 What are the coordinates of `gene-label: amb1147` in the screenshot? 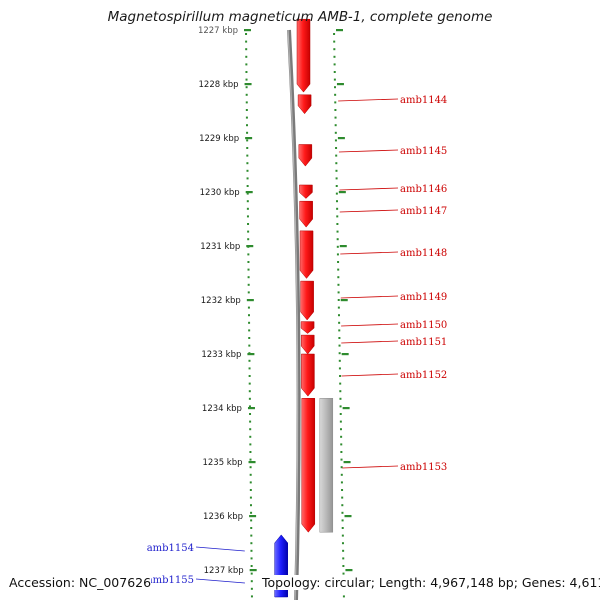 It's located at (423, 211).